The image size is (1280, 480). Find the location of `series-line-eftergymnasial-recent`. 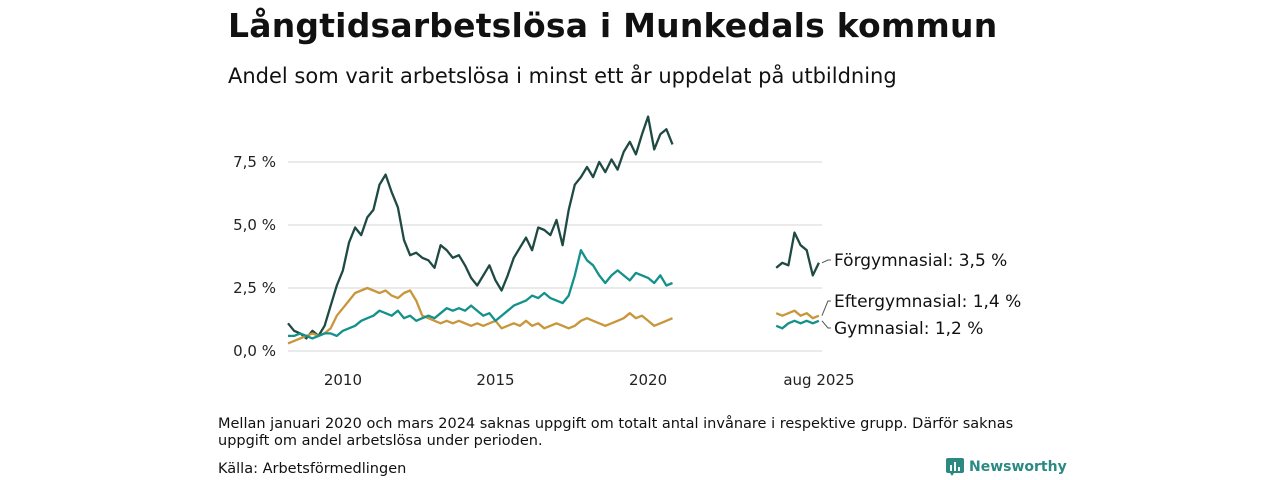

series-line-eftergymnasial-recent is located at coordinates (797, 314).